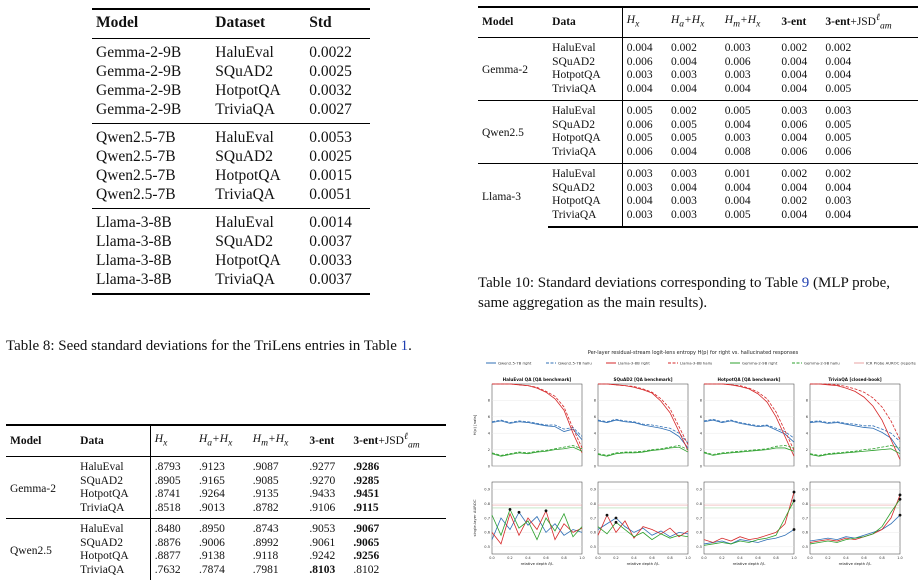 This screenshot has width=920, height=582. Describe the element at coordinates (226, 495) in the screenshot. I see `t9-row: HotpotQA .8741.9264 .9135 .9433 .9451` at that location.